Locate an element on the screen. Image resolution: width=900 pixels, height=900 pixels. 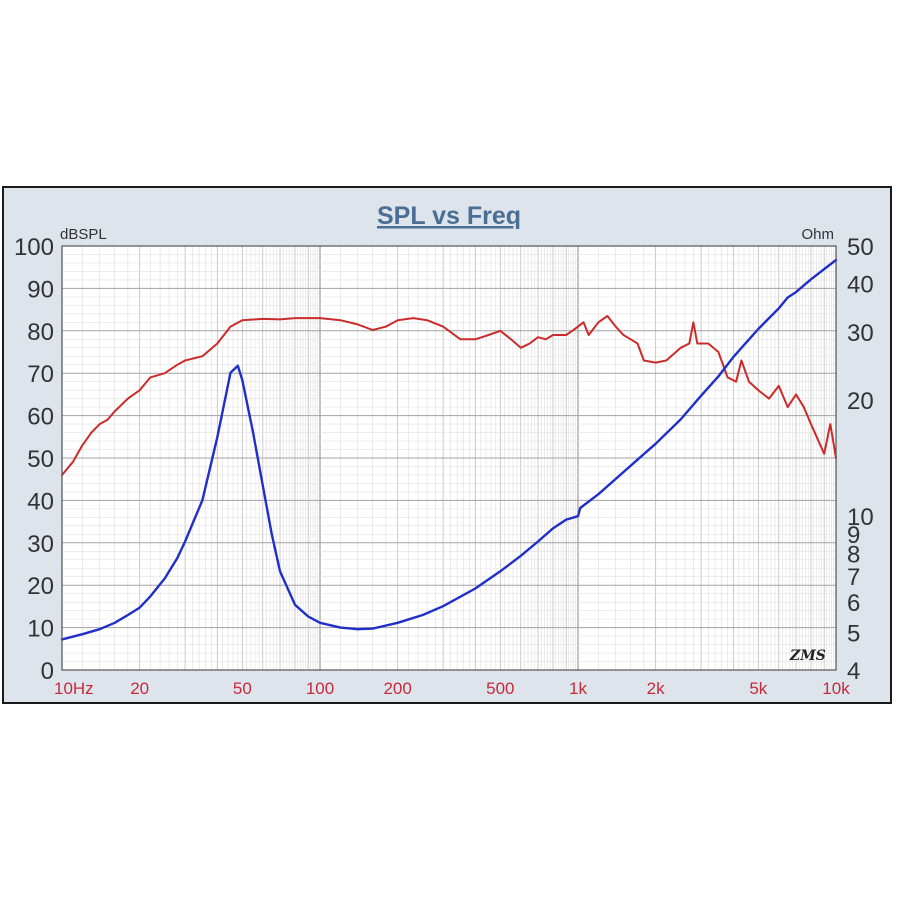
y-left-tick-label: 0 is located at coordinates (47, 671).